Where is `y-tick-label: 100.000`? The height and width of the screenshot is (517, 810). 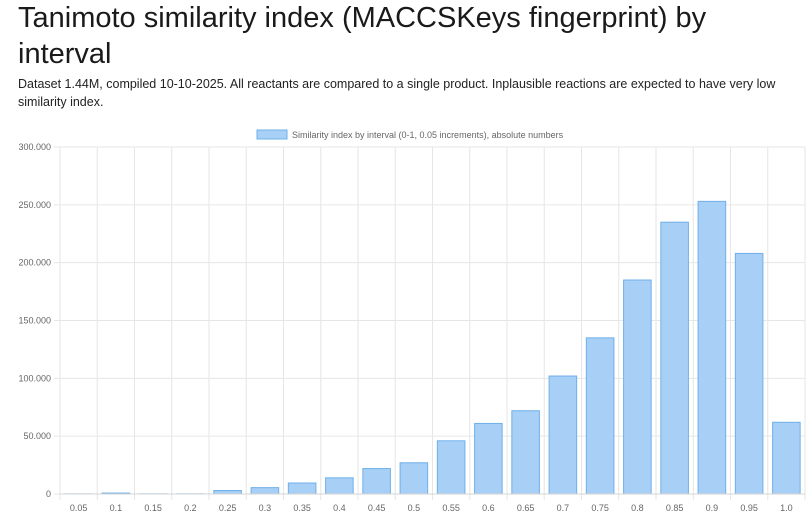 y-tick-label: 100.000 is located at coordinates (34, 378).